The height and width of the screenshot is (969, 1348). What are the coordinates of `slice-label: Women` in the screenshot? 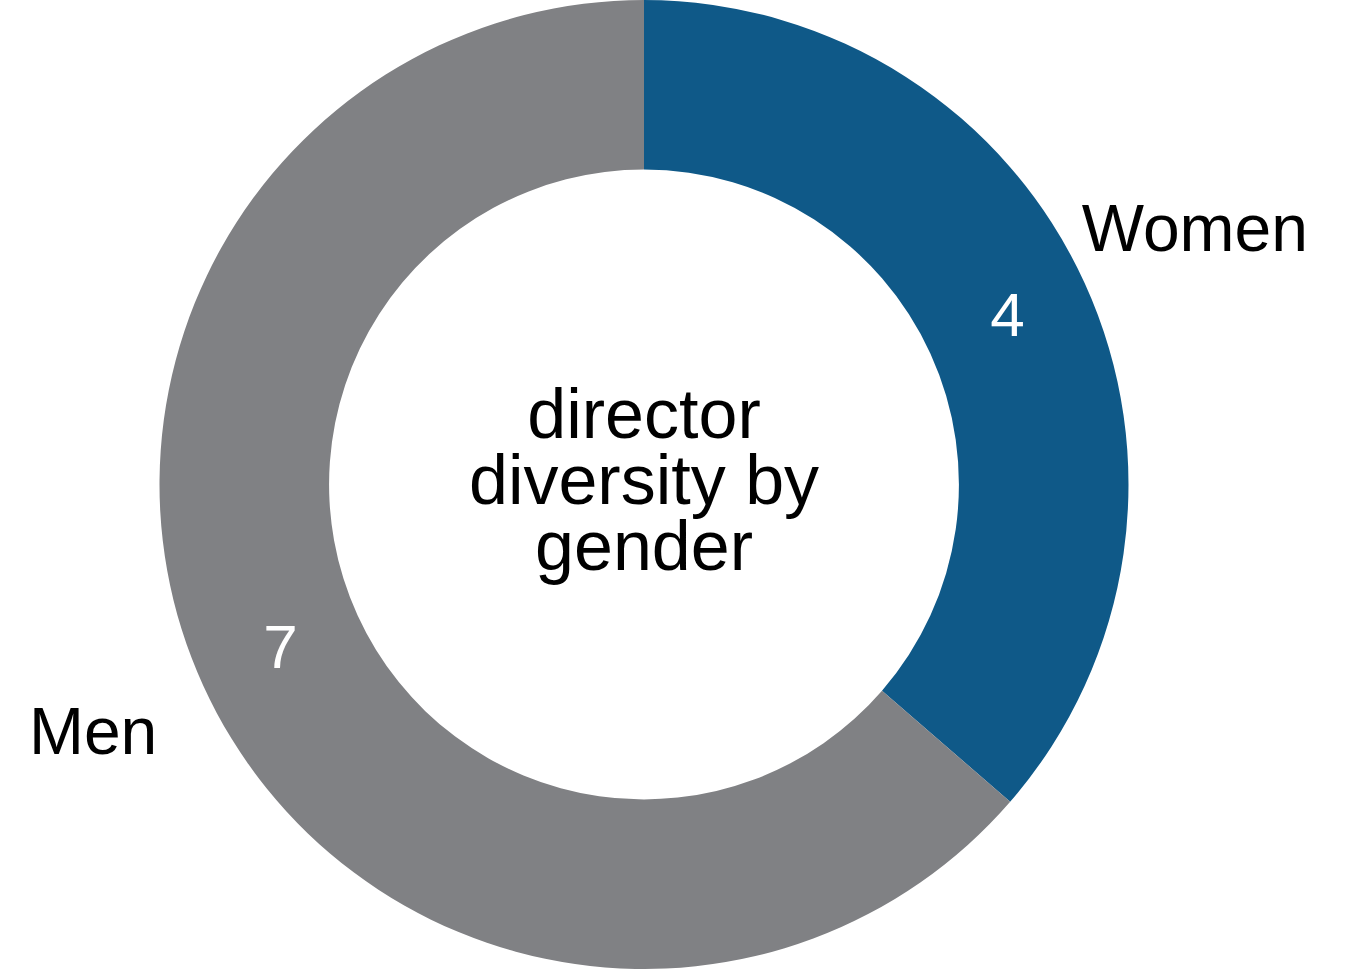 It's located at (1194, 228).